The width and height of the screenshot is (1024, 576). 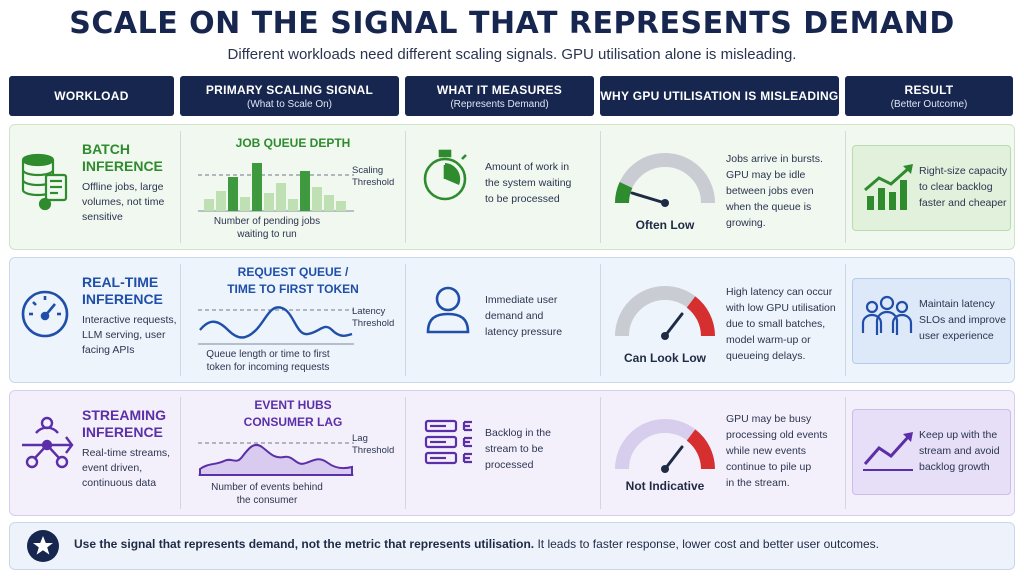 What do you see at coordinates (954, 467) in the screenshot?
I see `result-line: backlog growth` at bounding box center [954, 467].